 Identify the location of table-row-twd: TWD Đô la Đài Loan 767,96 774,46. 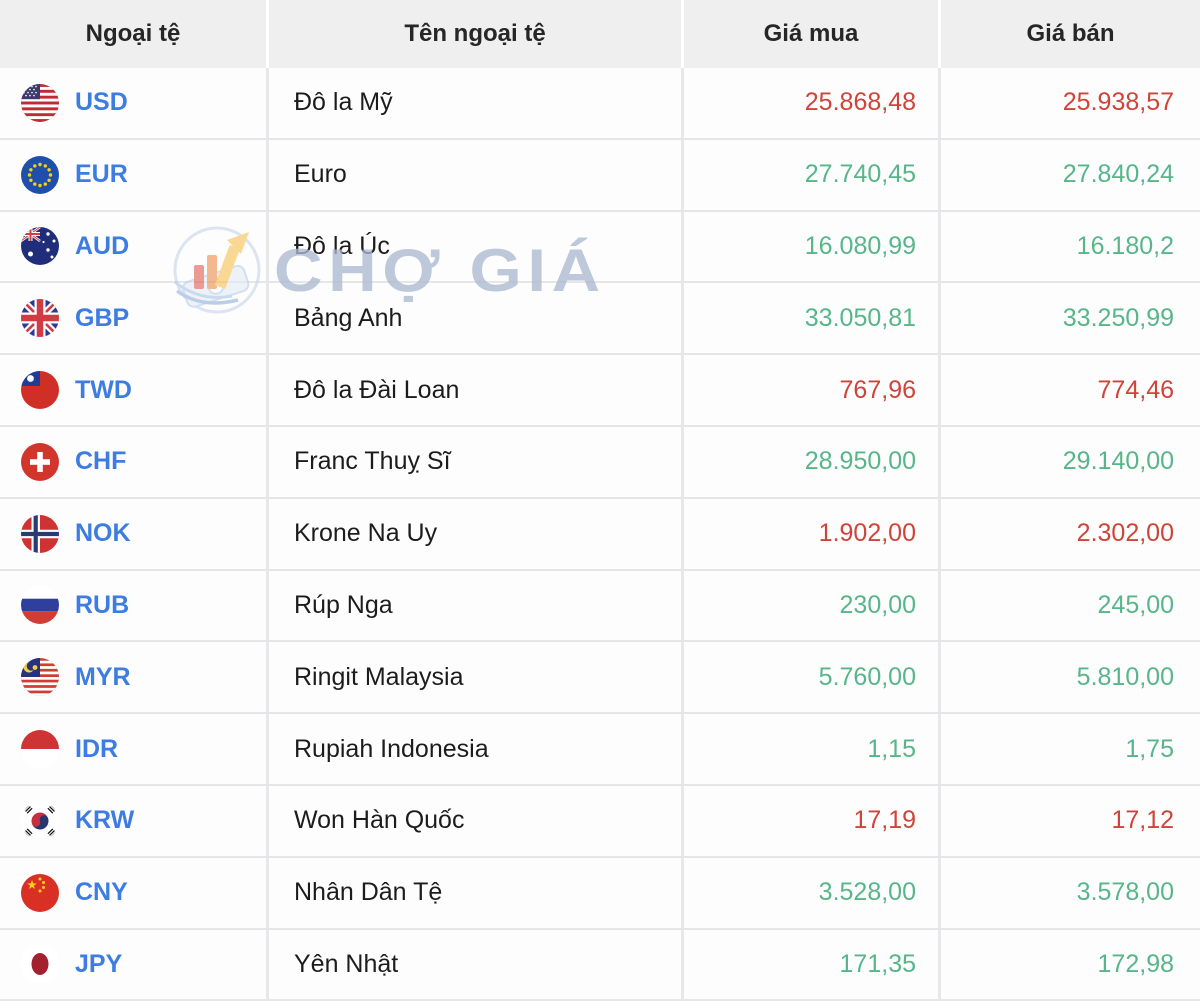
(600, 391).